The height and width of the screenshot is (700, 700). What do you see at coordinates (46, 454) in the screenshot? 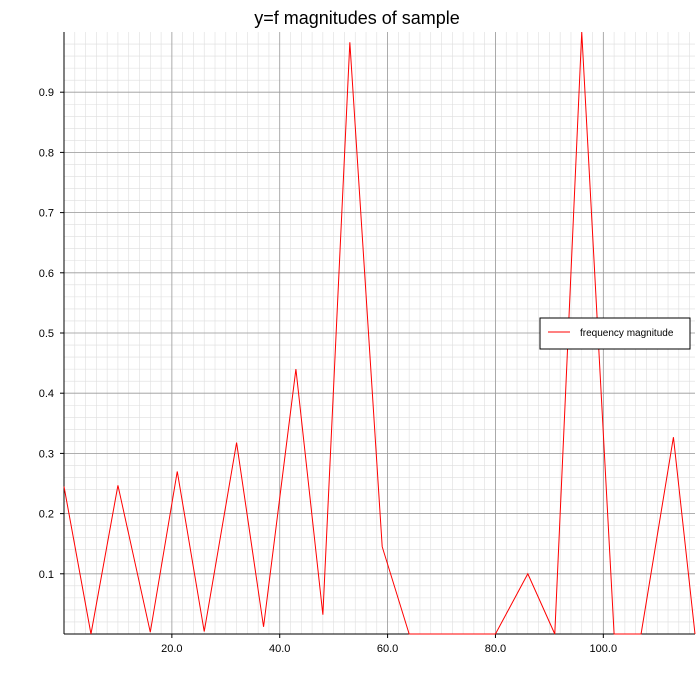
I see `y-tick-label: 0.3` at bounding box center [46, 454].